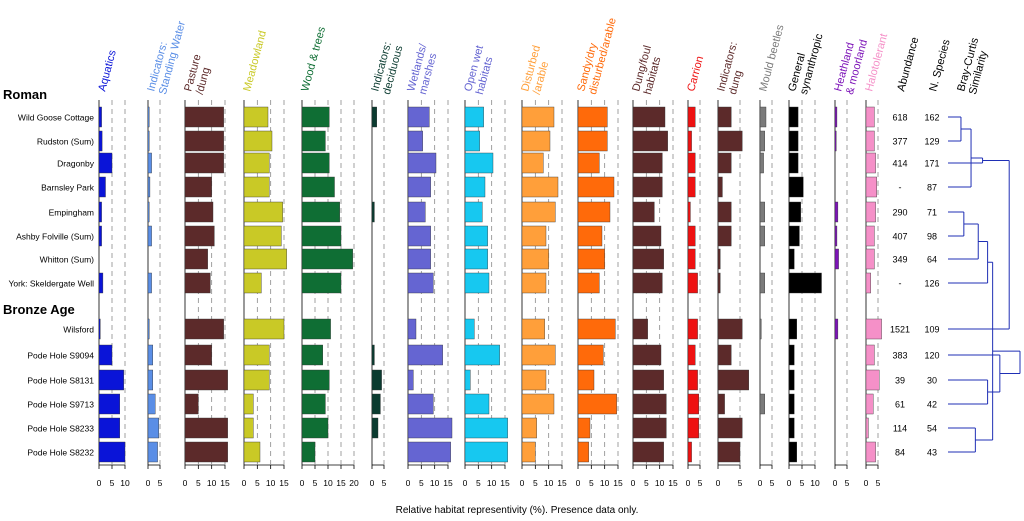 The height and width of the screenshot is (521, 1024). Describe the element at coordinates (55, 237) in the screenshot. I see `site-label: Ashby Folville (Sum)` at that location.